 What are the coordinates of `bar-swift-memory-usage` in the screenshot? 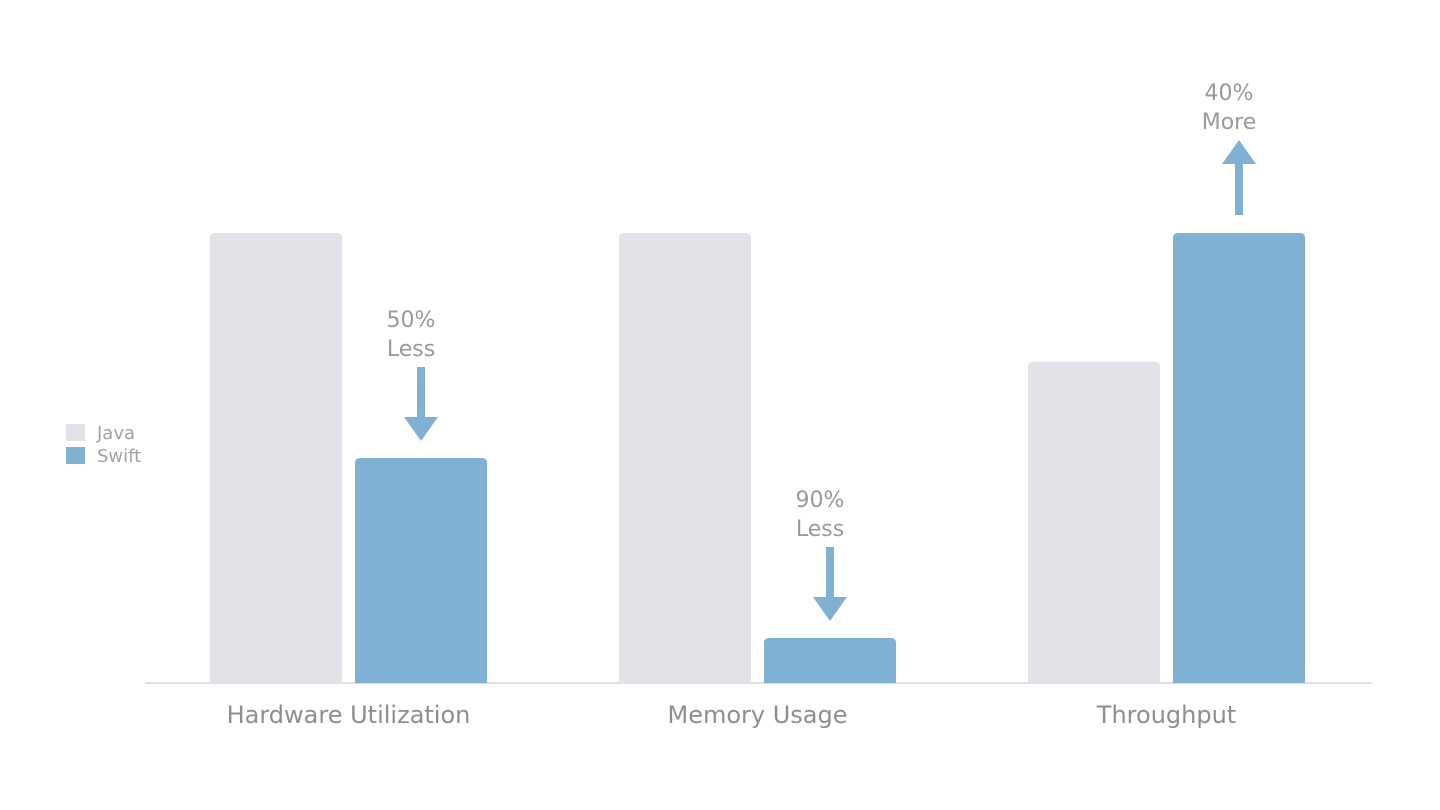 It's located at (830, 660).